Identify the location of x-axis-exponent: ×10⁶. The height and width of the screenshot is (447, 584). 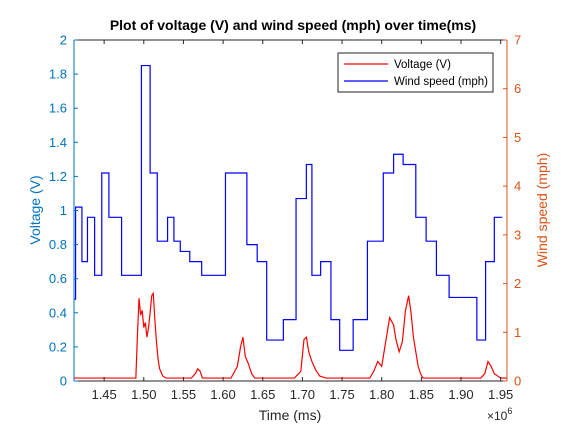
(499, 414).